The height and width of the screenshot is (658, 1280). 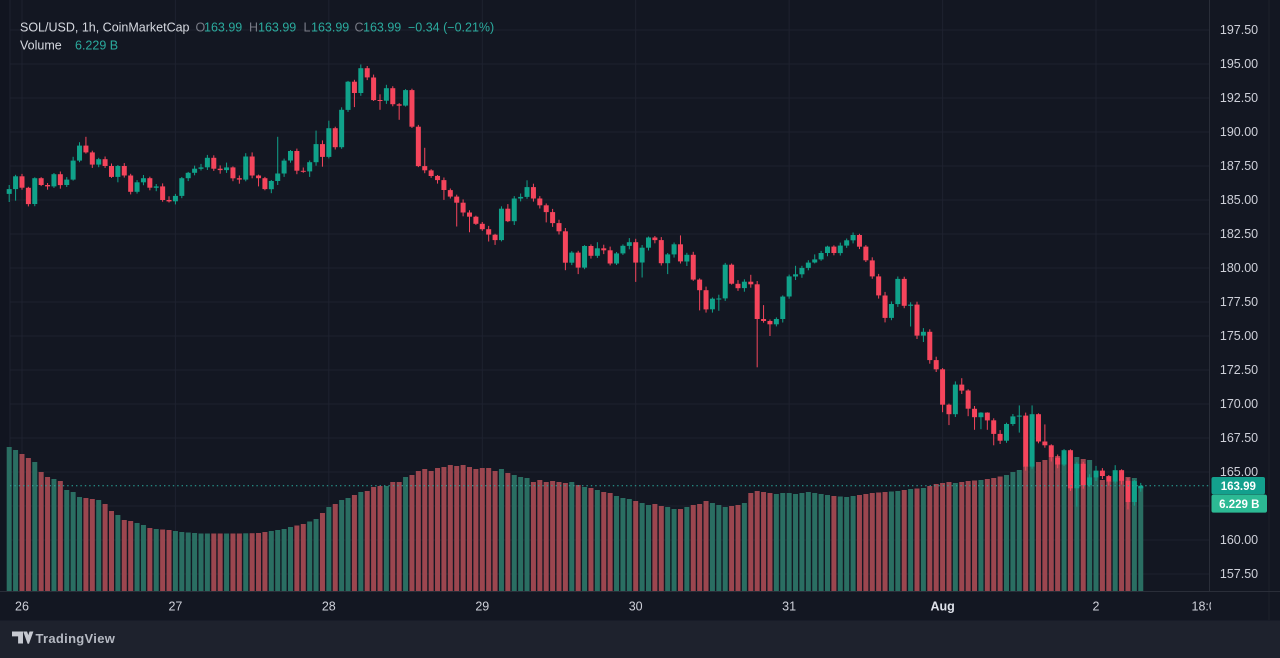 What do you see at coordinates (1239, 64) in the screenshot?
I see `svg-text: 195.00` at bounding box center [1239, 64].